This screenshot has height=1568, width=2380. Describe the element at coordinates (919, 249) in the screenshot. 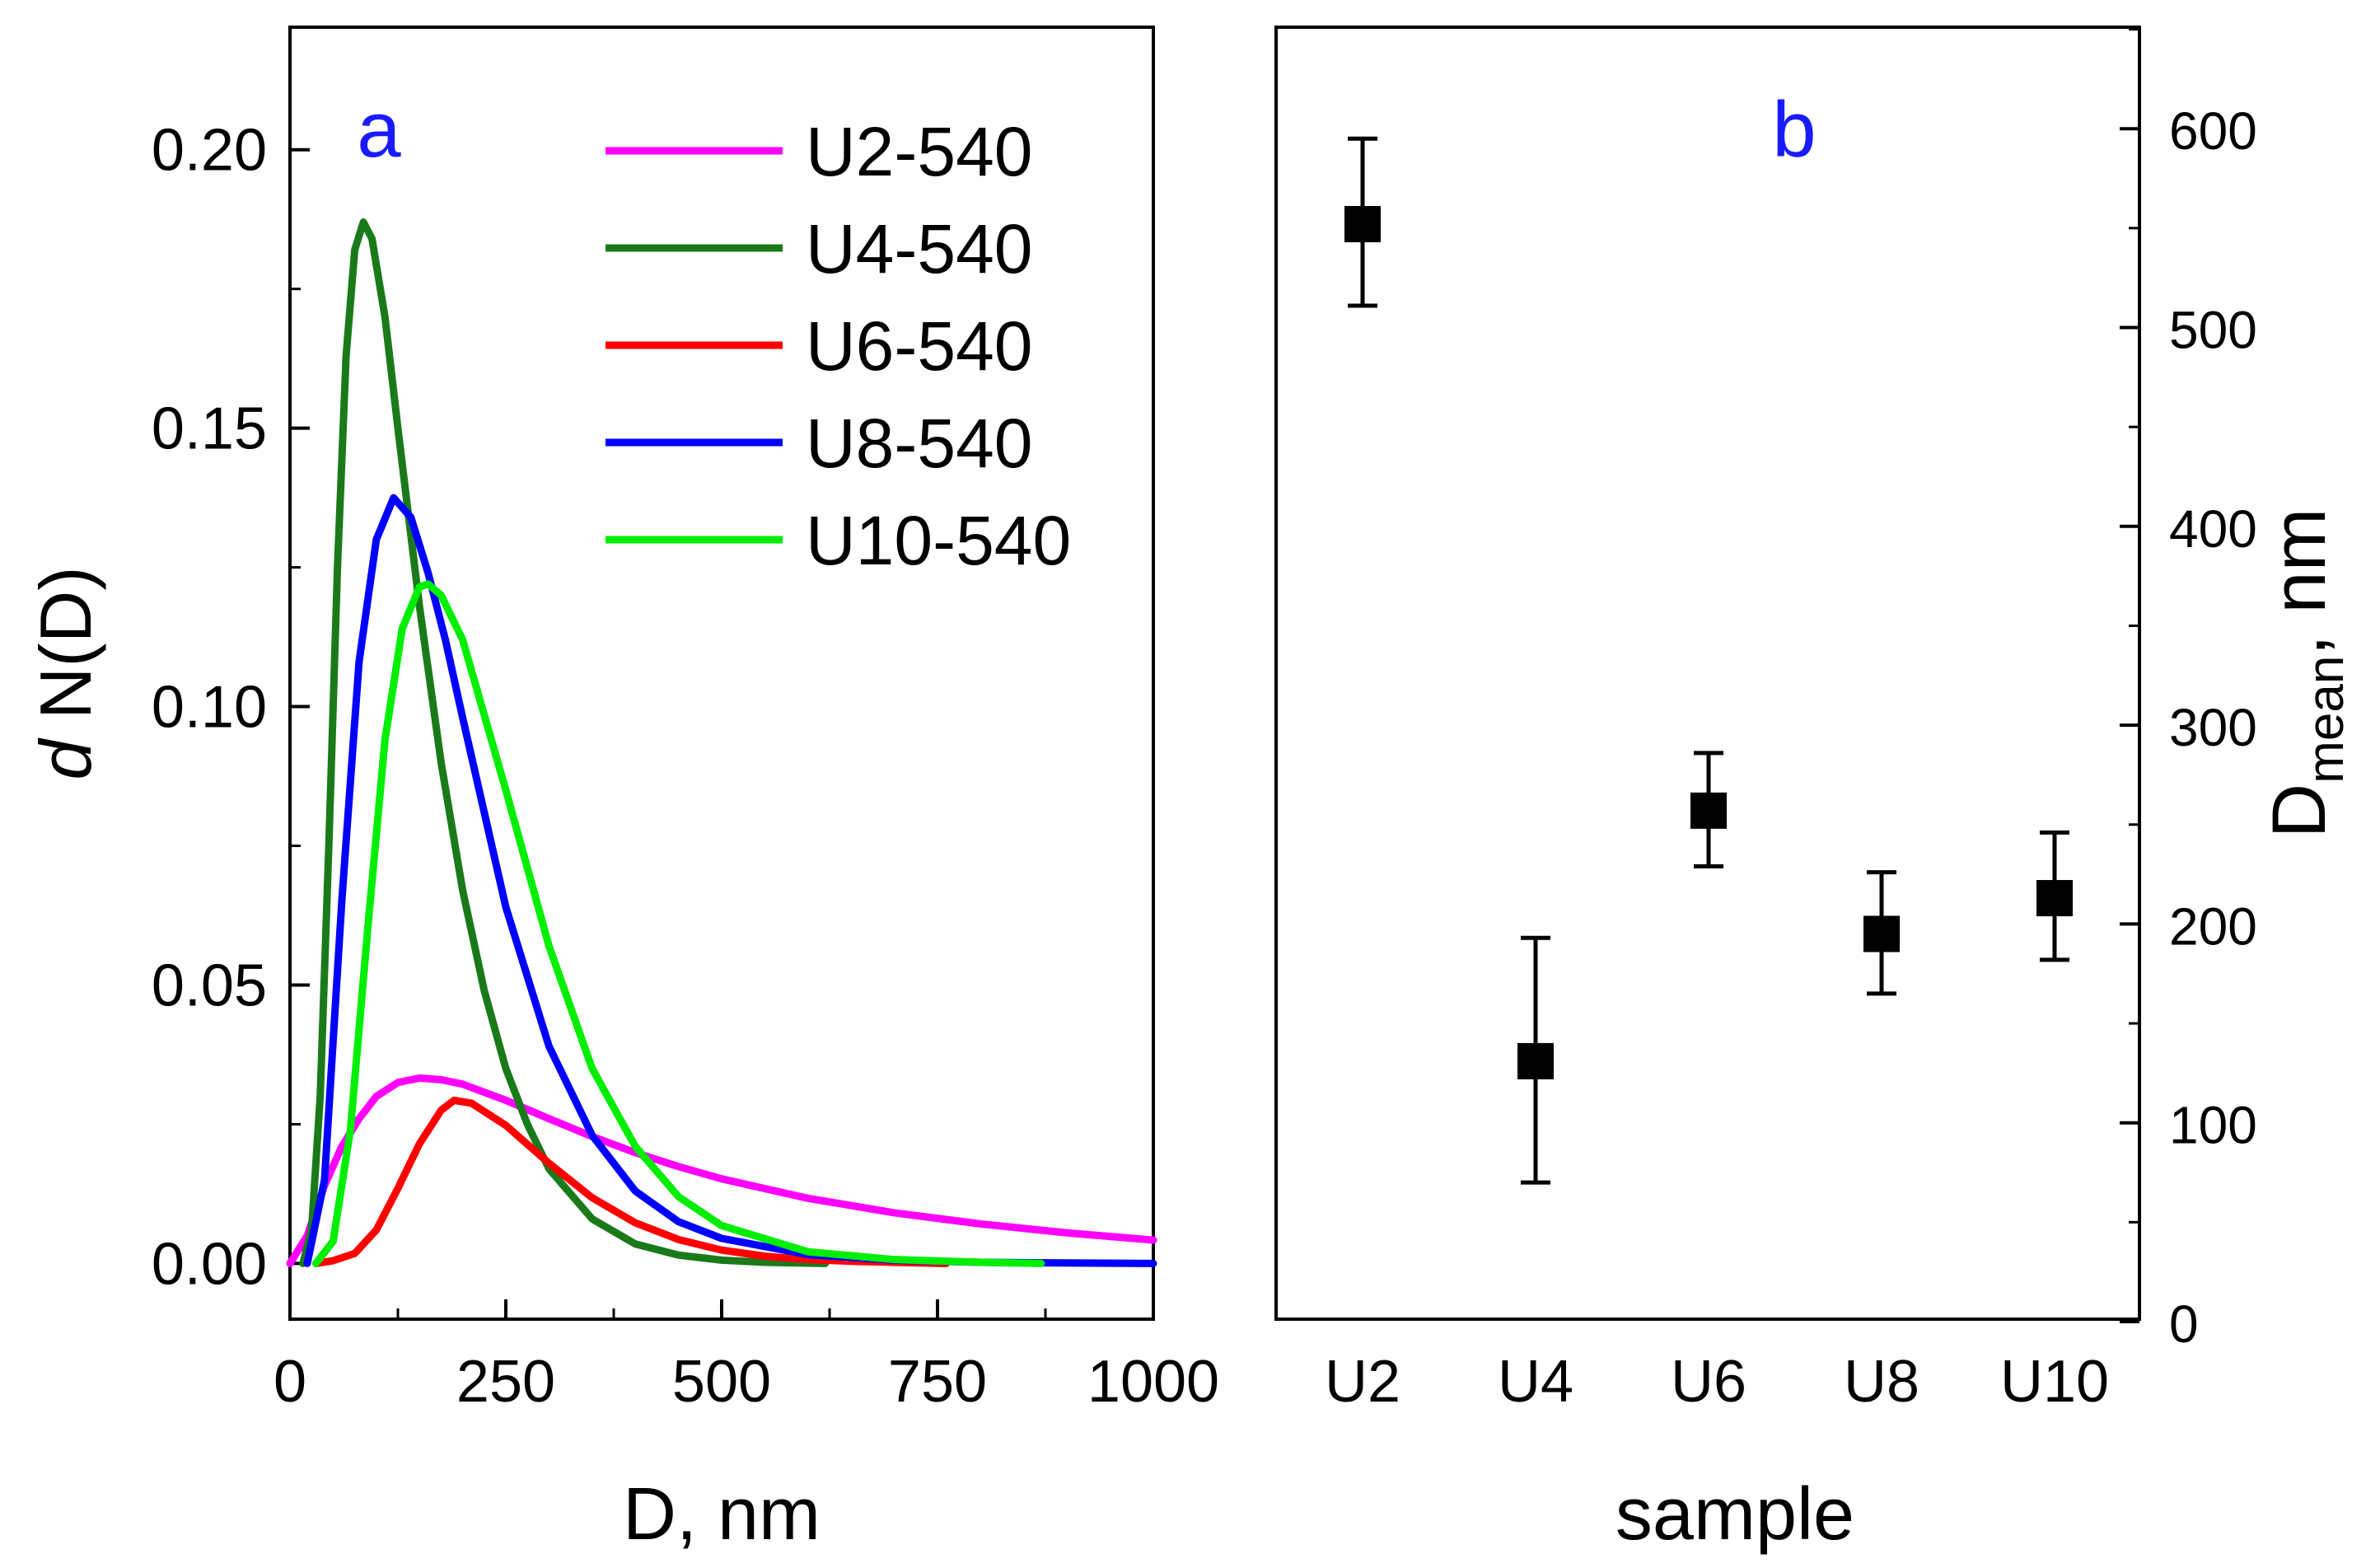

I see `legend-label-u4-540: U4-540` at that location.